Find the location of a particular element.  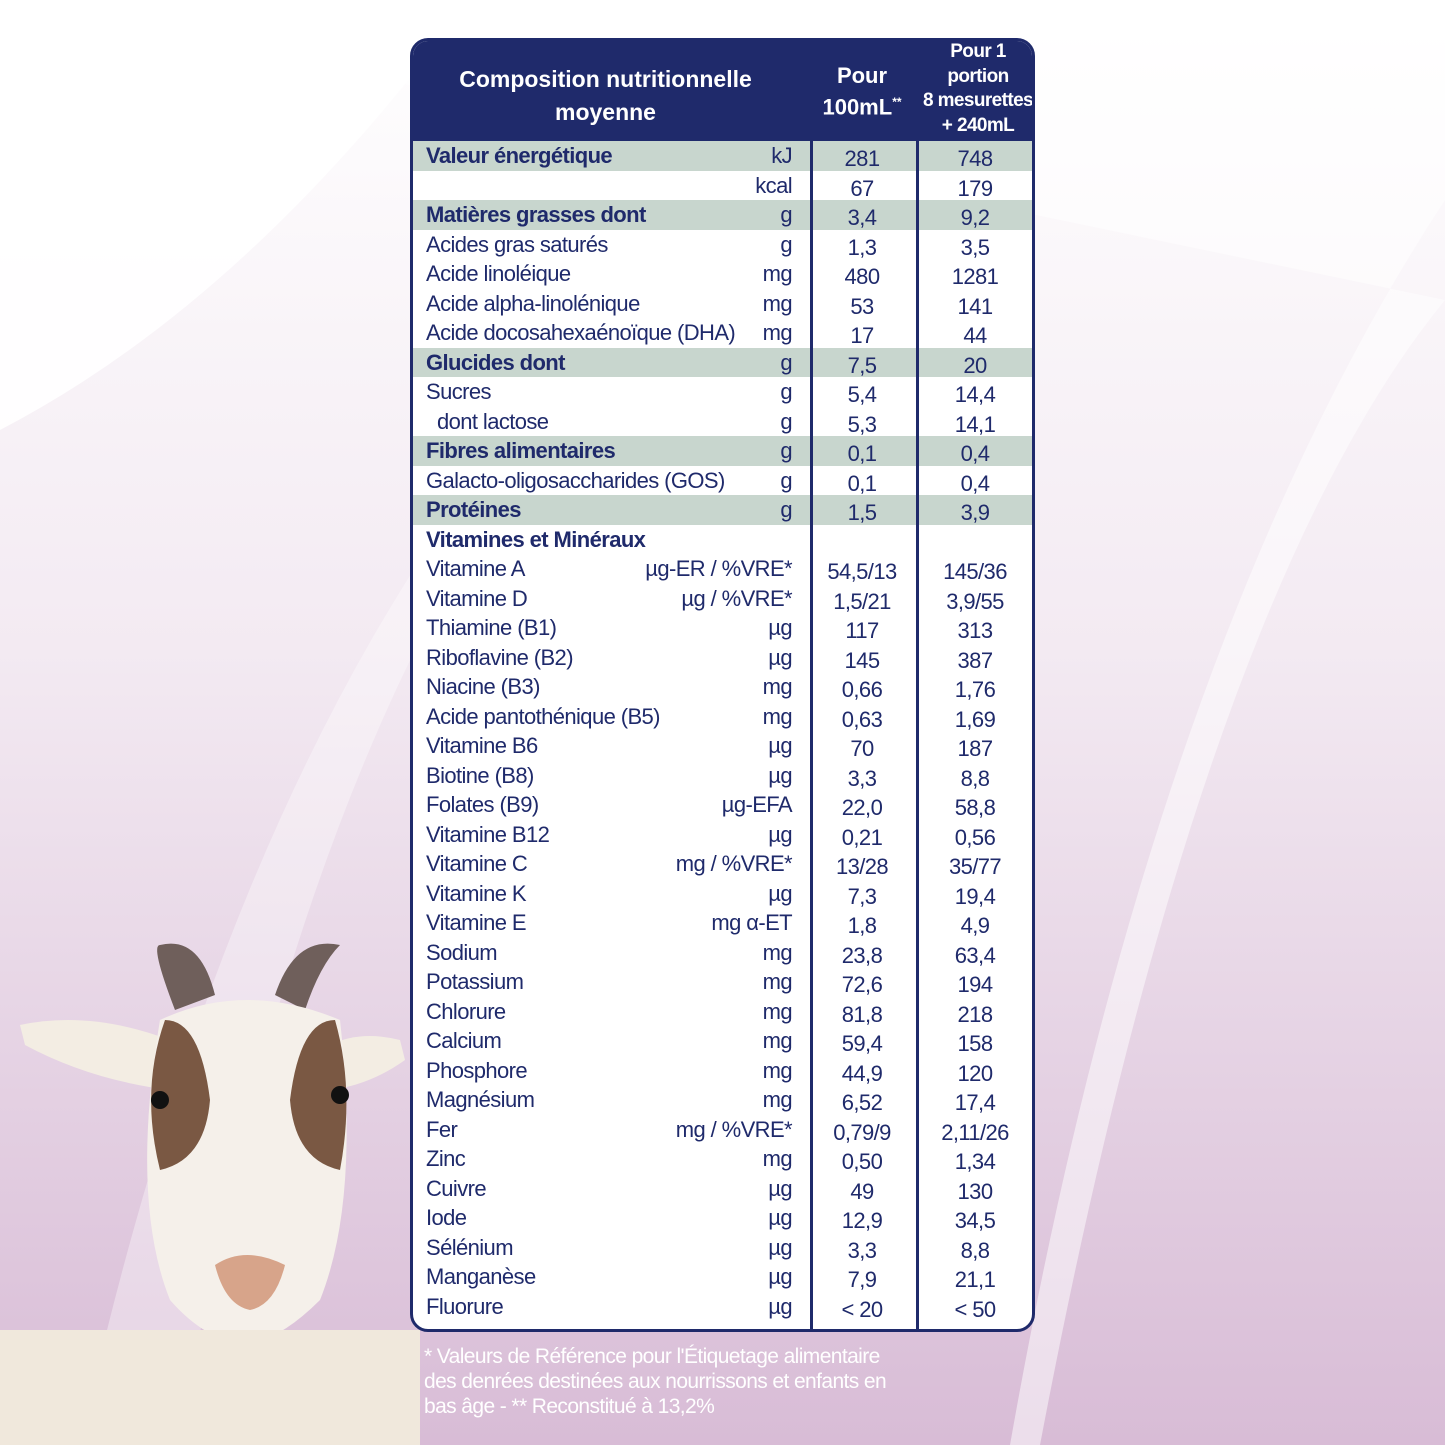

table-row: Riboflavine (B2) µg 145 387 is located at coordinates (722, 658).